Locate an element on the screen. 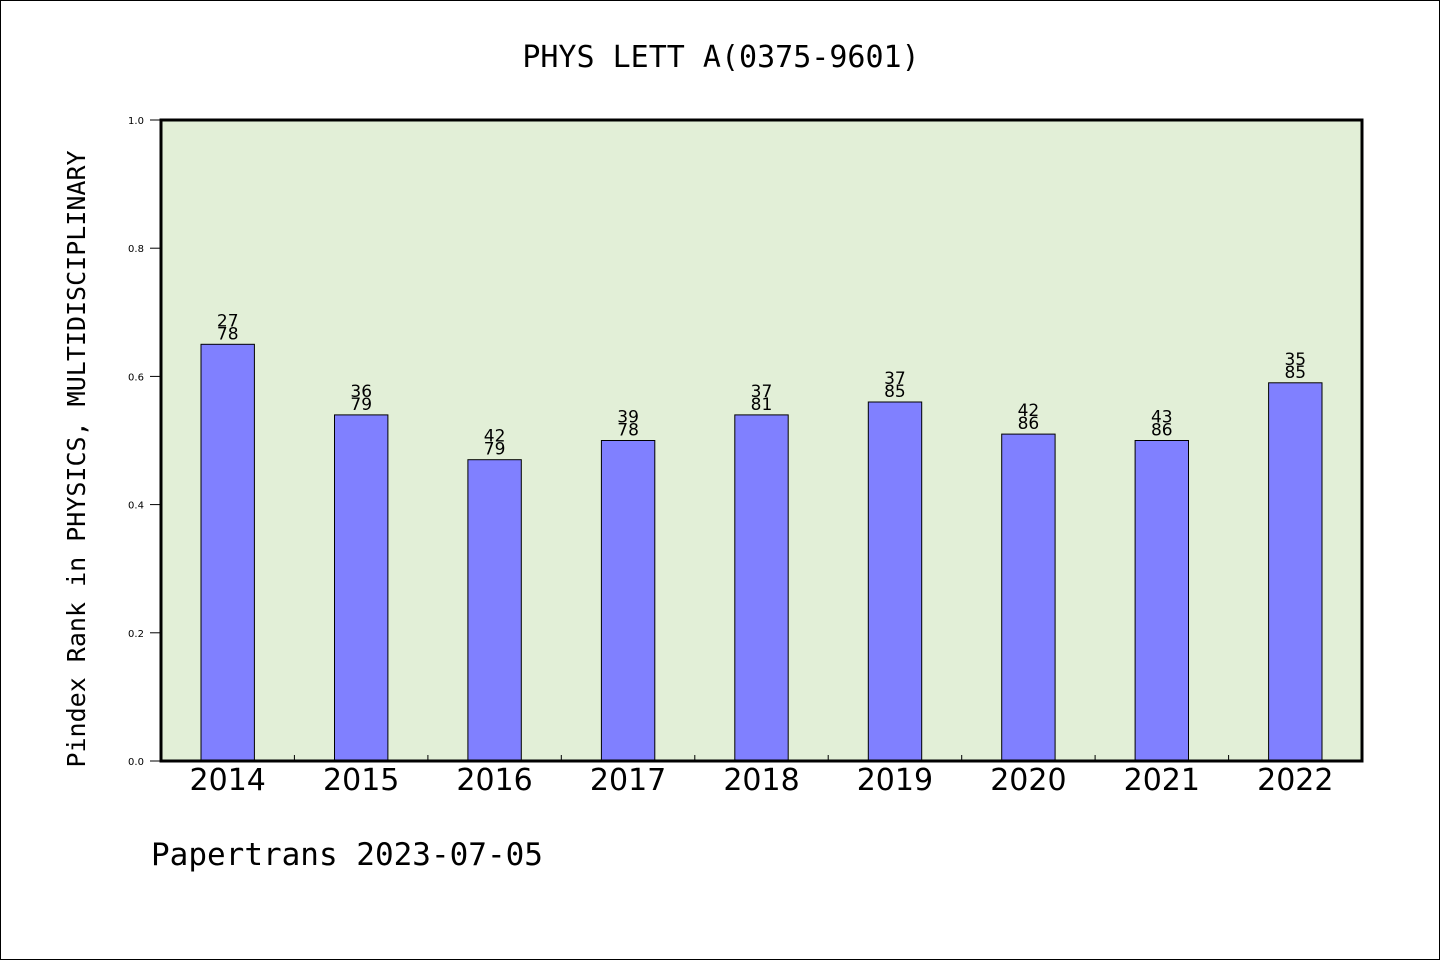  bar-2020 is located at coordinates (1028, 597).